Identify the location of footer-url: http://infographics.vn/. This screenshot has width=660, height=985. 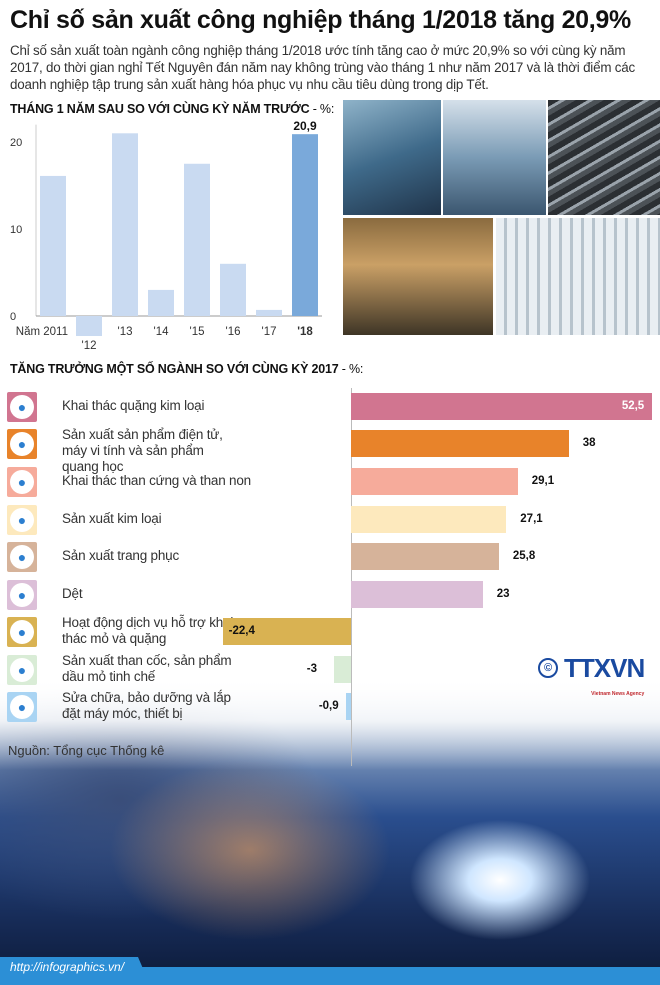
(67, 967).